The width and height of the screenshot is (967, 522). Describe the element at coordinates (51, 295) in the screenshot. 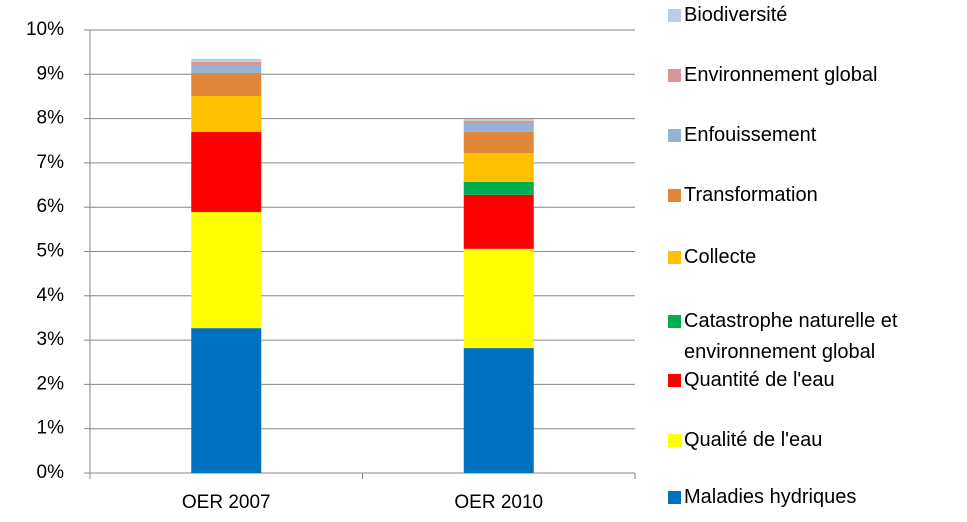

I see `y-tick-label: 4%` at that location.